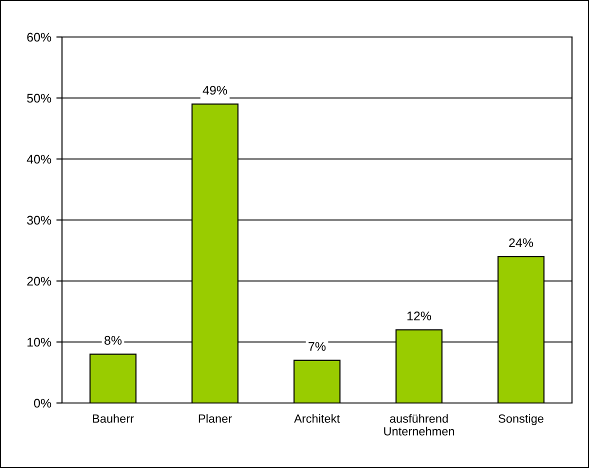  I want to click on y-tick-label: 20%, so click(39, 281).